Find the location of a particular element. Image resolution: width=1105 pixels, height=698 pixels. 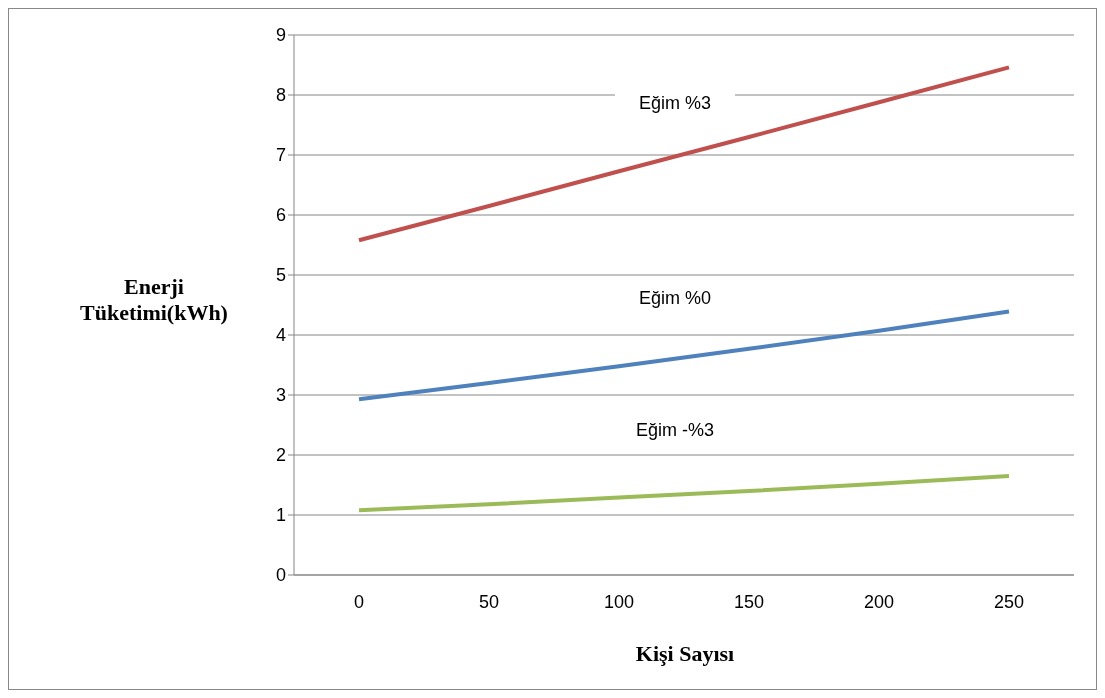

y-tick-label: 7 is located at coordinates (280, 155).